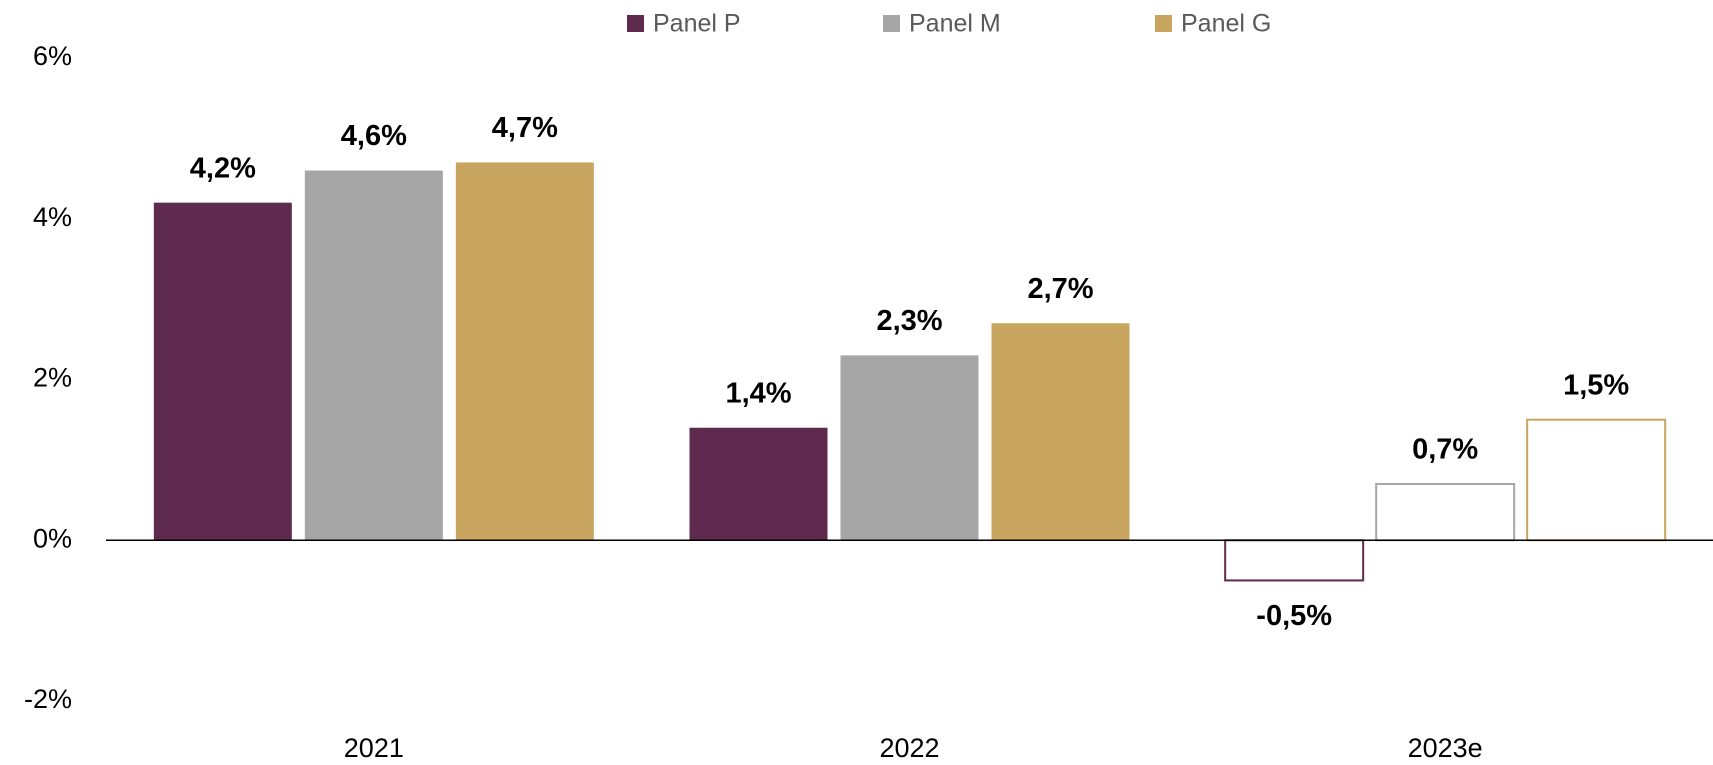 The width and height of the screenshot is (1713, 765). What do you see at coordinates (1596, 385) in the screenshot?
I see `data-label: 1,5%` at bounding box center [1596, 385].